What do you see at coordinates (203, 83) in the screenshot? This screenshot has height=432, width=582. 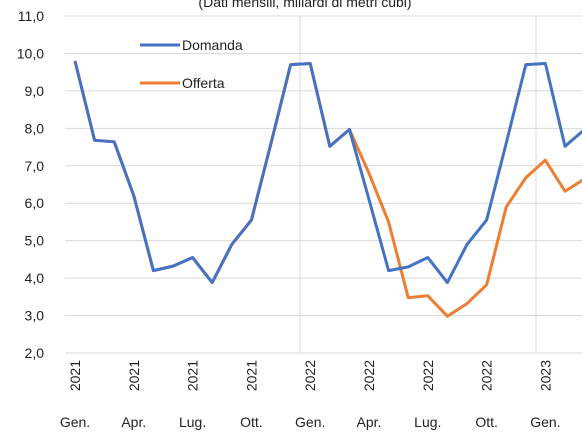 I see `legend-label: Offerta` at bounding box center [203, 83].